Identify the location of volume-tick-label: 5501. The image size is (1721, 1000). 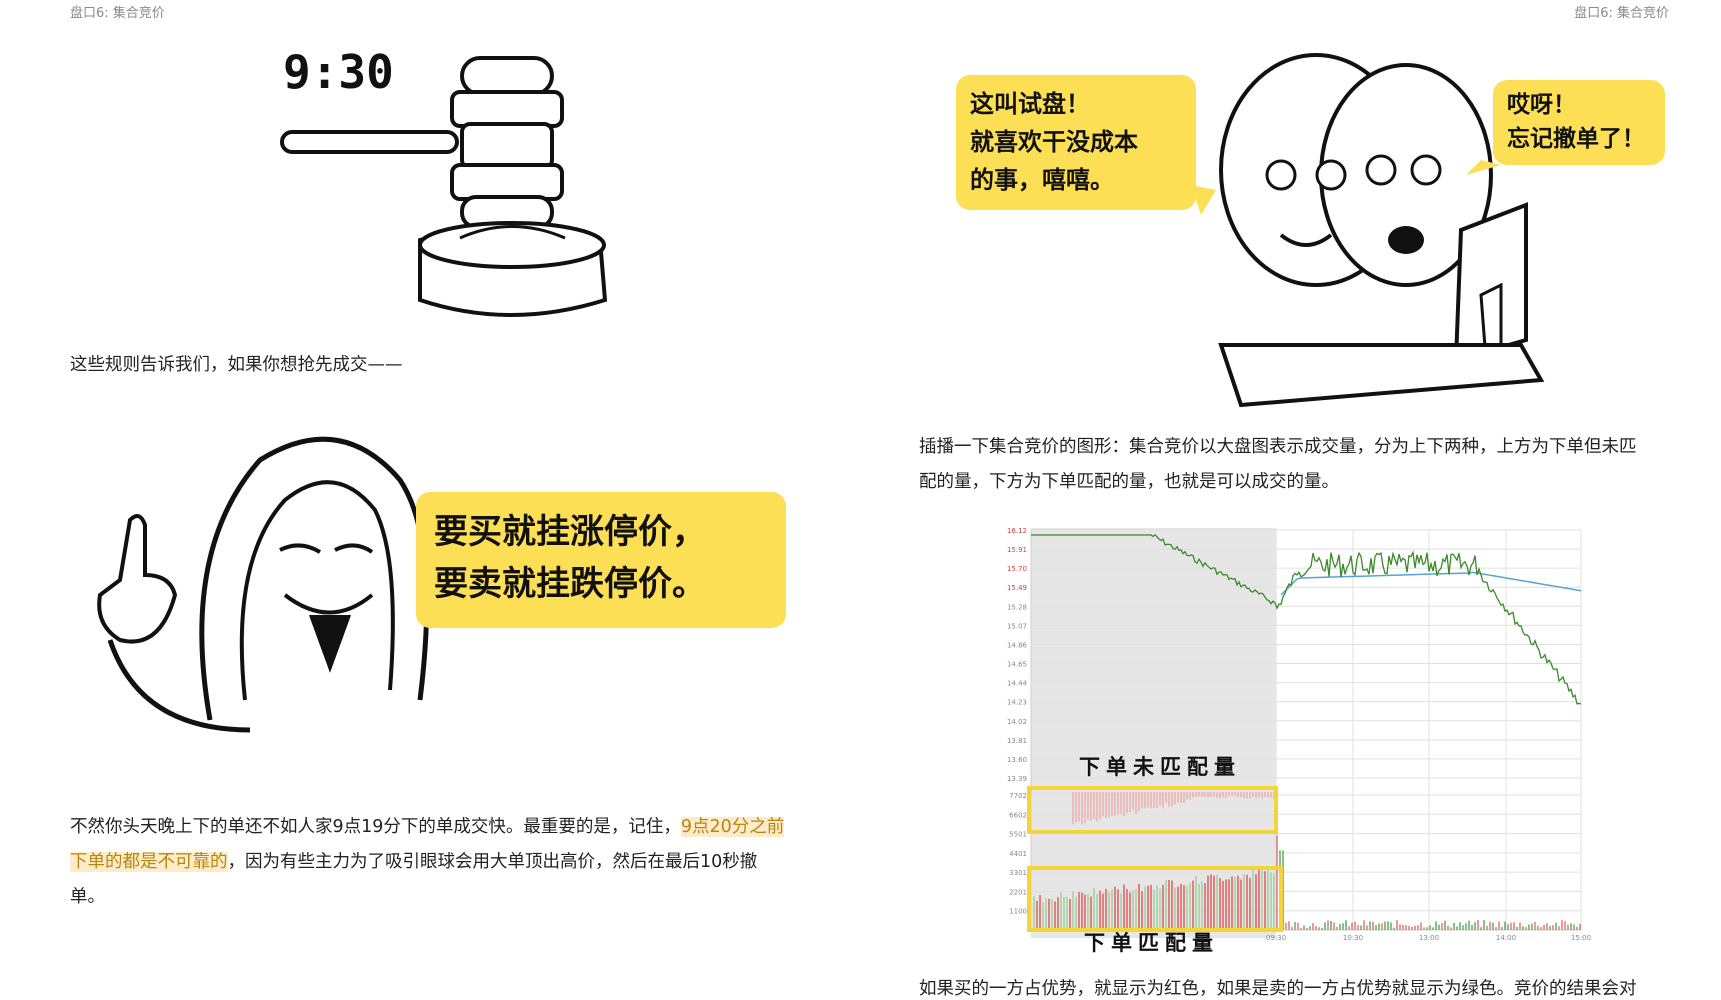
(1018, 835).